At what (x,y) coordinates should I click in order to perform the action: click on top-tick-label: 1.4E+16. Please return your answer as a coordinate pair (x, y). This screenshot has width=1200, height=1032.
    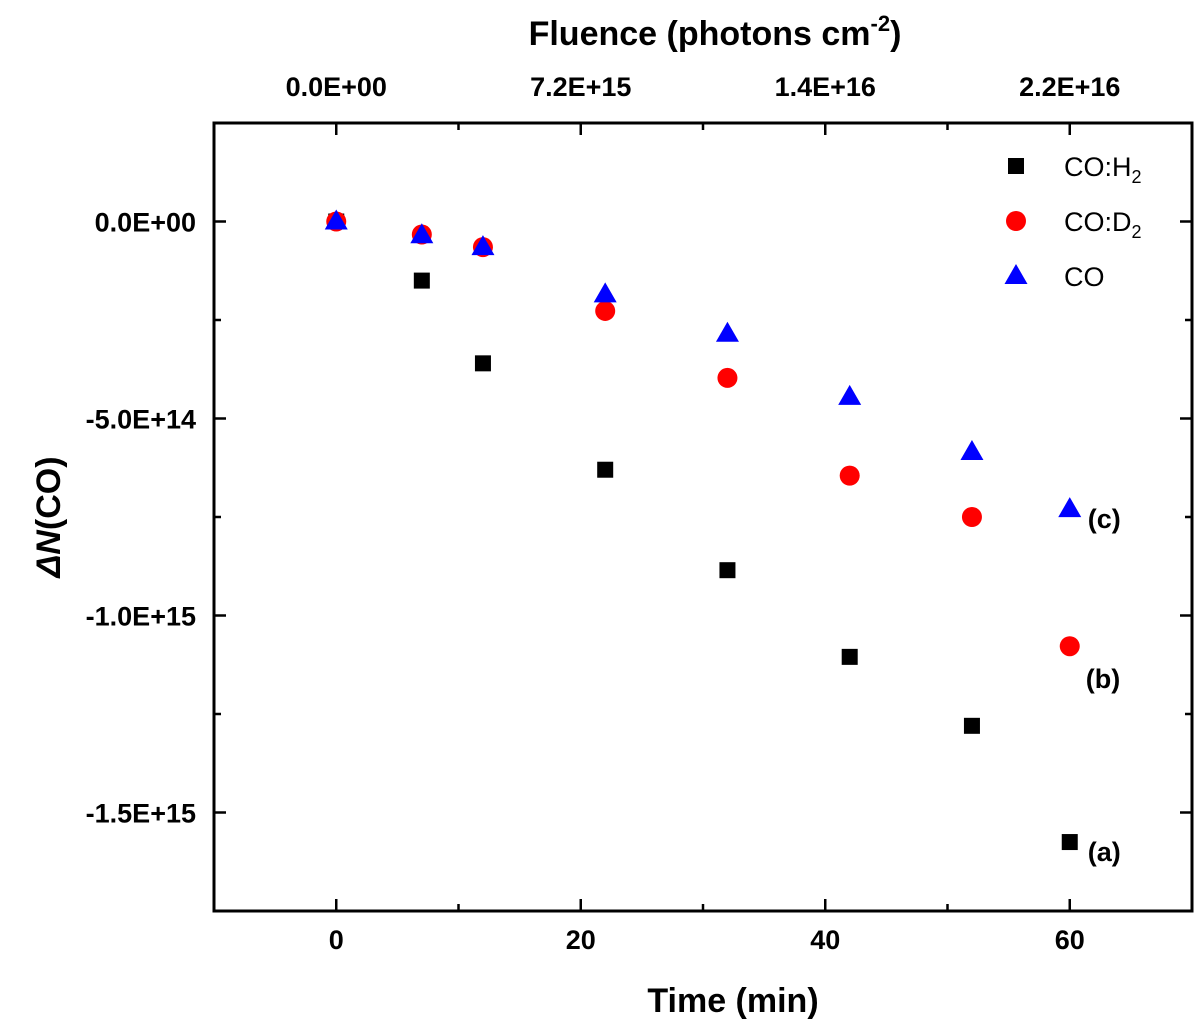
    Looking at the image, I should click on (825, 87).